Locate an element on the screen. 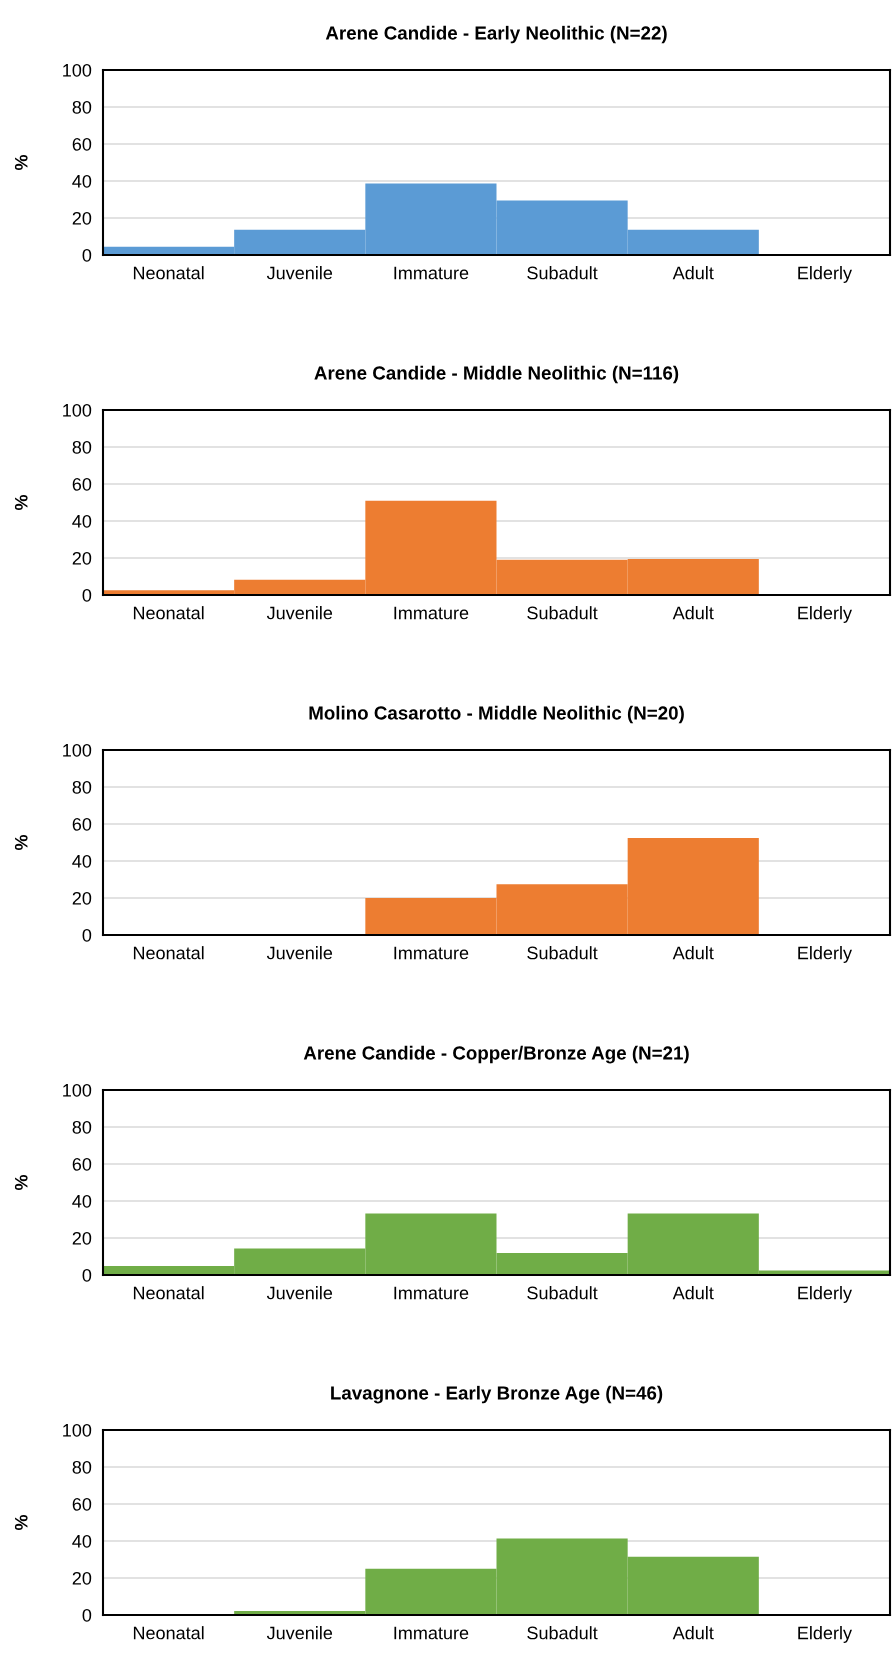 The image size is (892, 1665). chart-title: Arene Candide - Copper/Bronze Age (N=21) is located at coordinates (496, 1054).